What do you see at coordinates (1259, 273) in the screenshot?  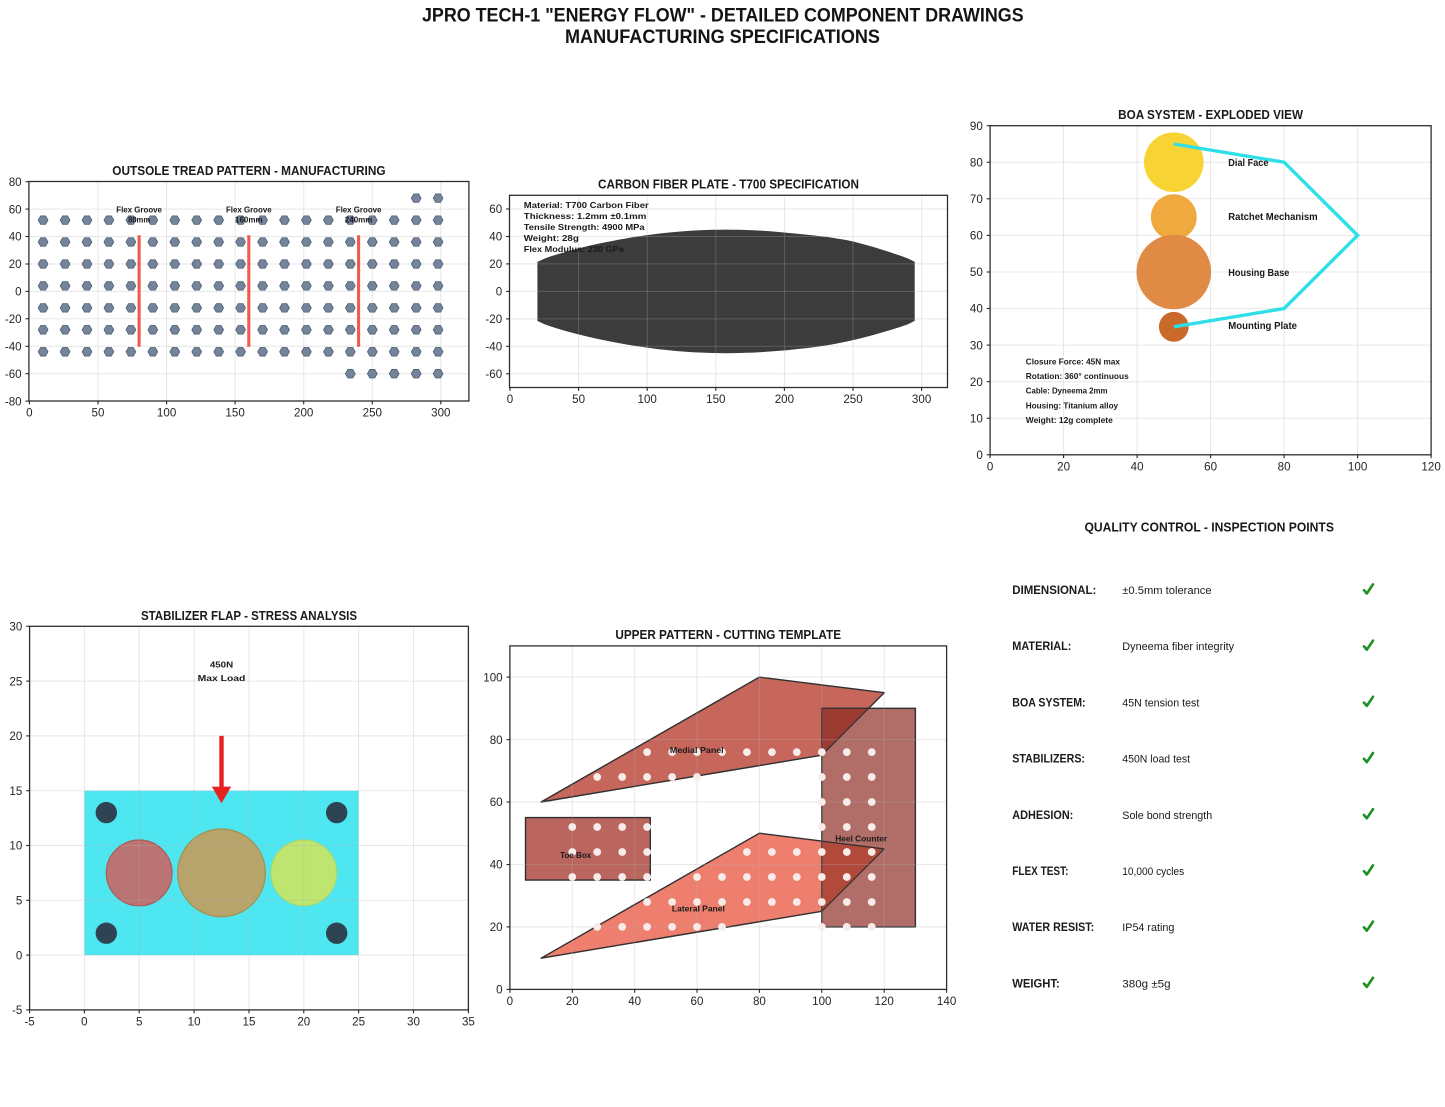 I see `svg-text: Housing Base` at bounding box center [1259, 273].